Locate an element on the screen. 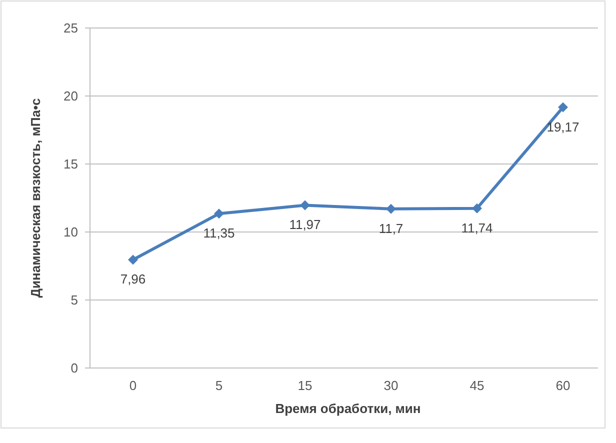  data-label: 11,97 is located at coordinates (305, 224).